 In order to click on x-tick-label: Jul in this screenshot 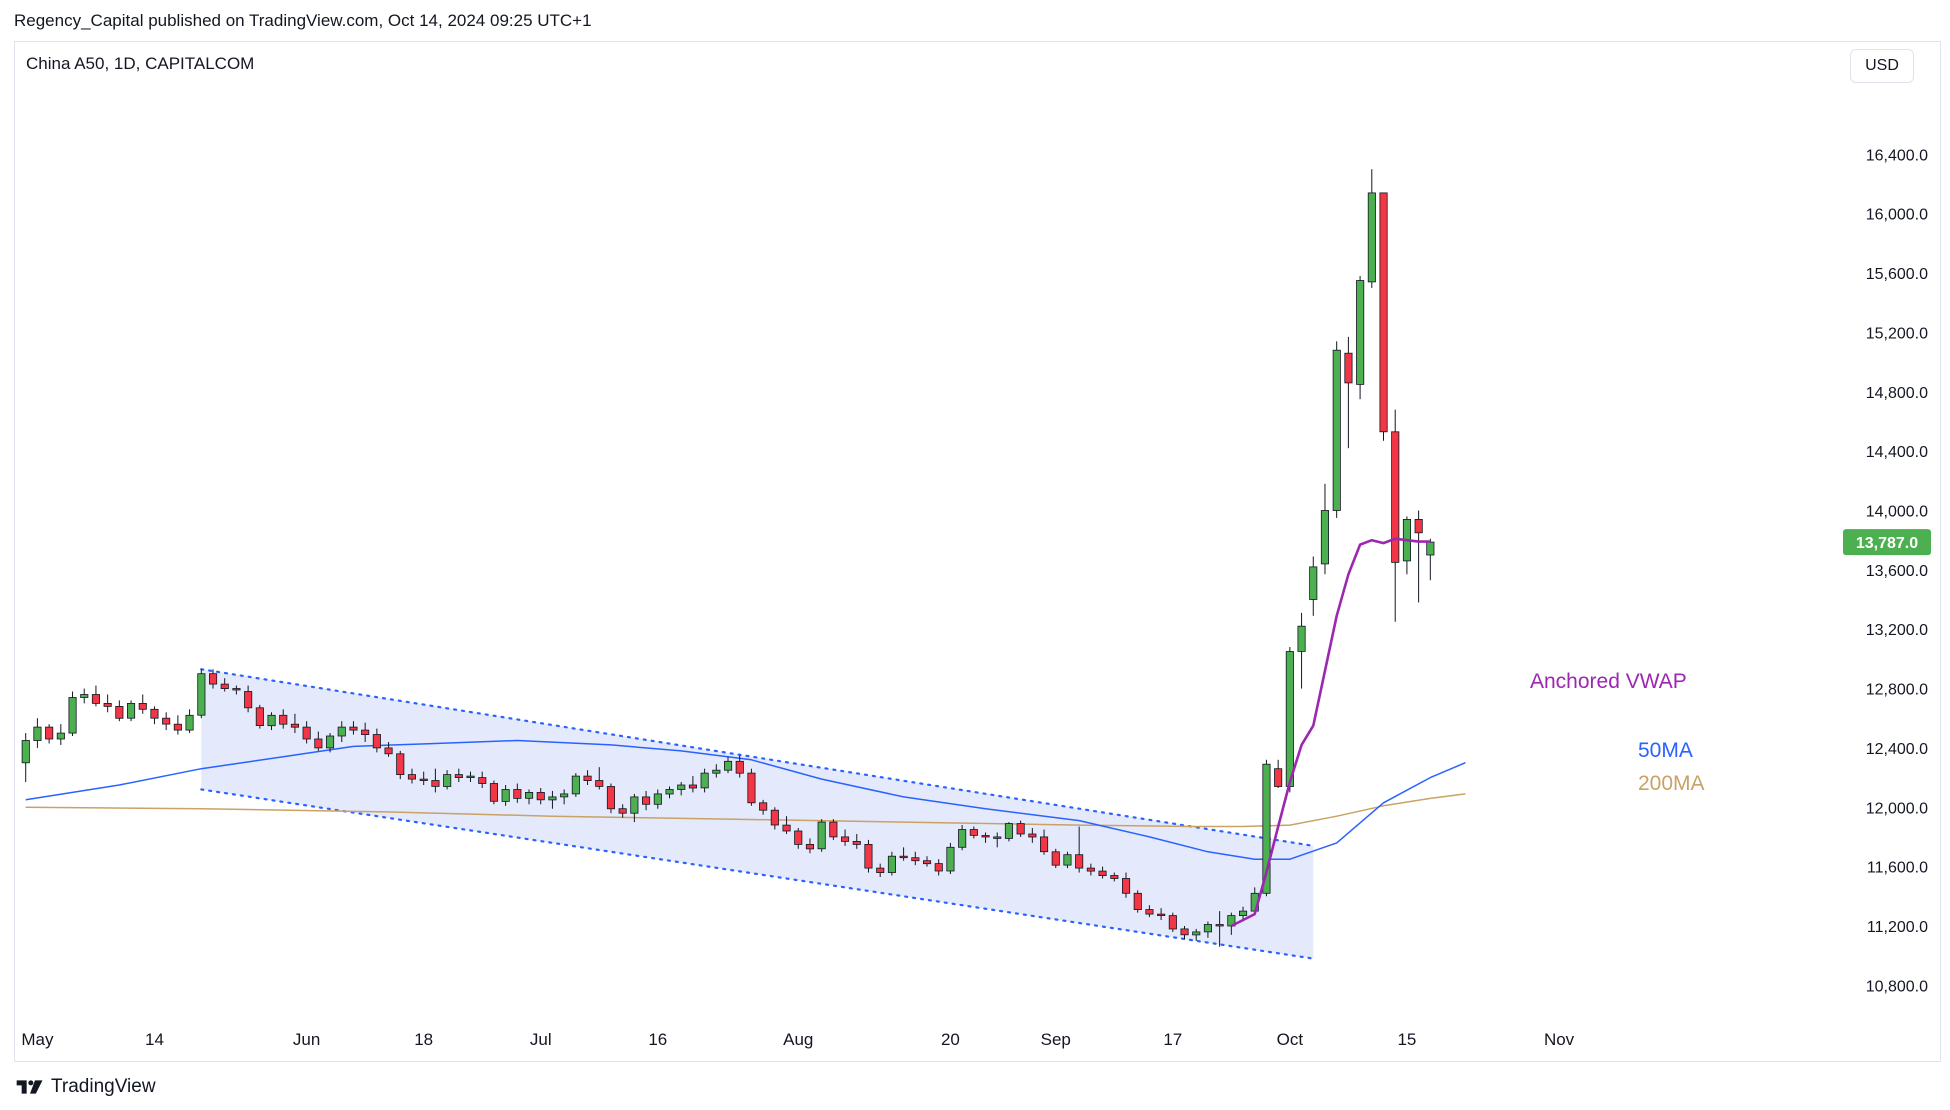, I will do `click(541, 1039)`.